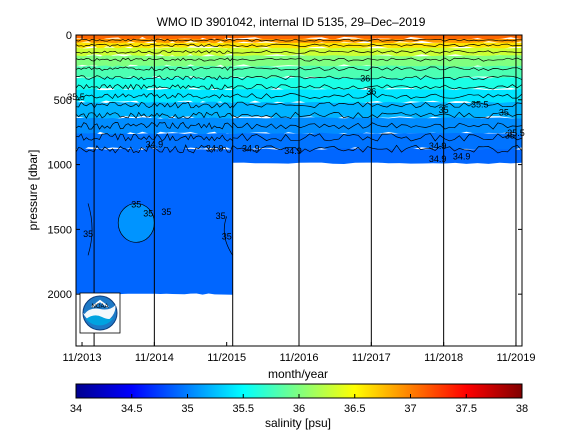 This screenshot has width=576, height=432. Describe the element at coordinates (226, 358) in the screenshot. I see `x-tick-label: 11/2015` at that location.